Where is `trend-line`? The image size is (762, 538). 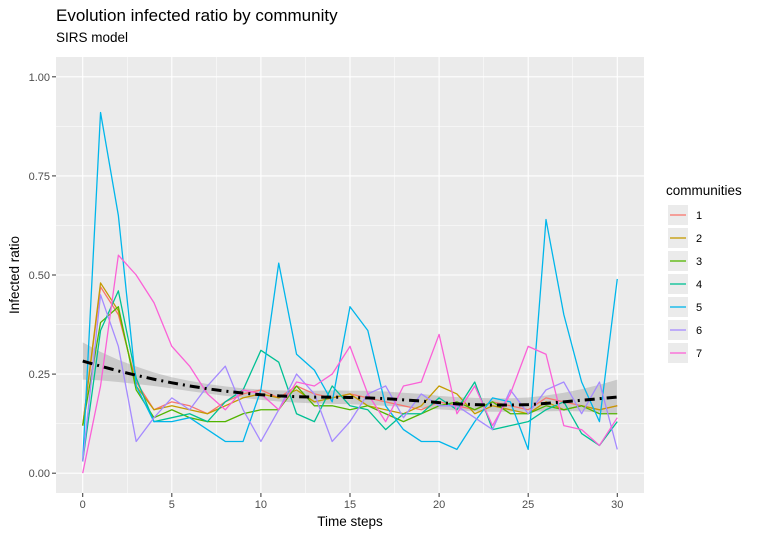 trend-line is located at coordinates (350, 383).